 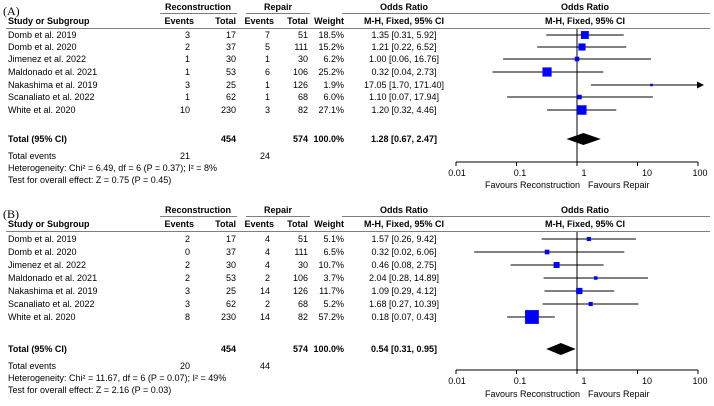 What do you see at coordinates (264, 317) in the screenshot?
I see `events2: 14` at bounding box center [264, 317].